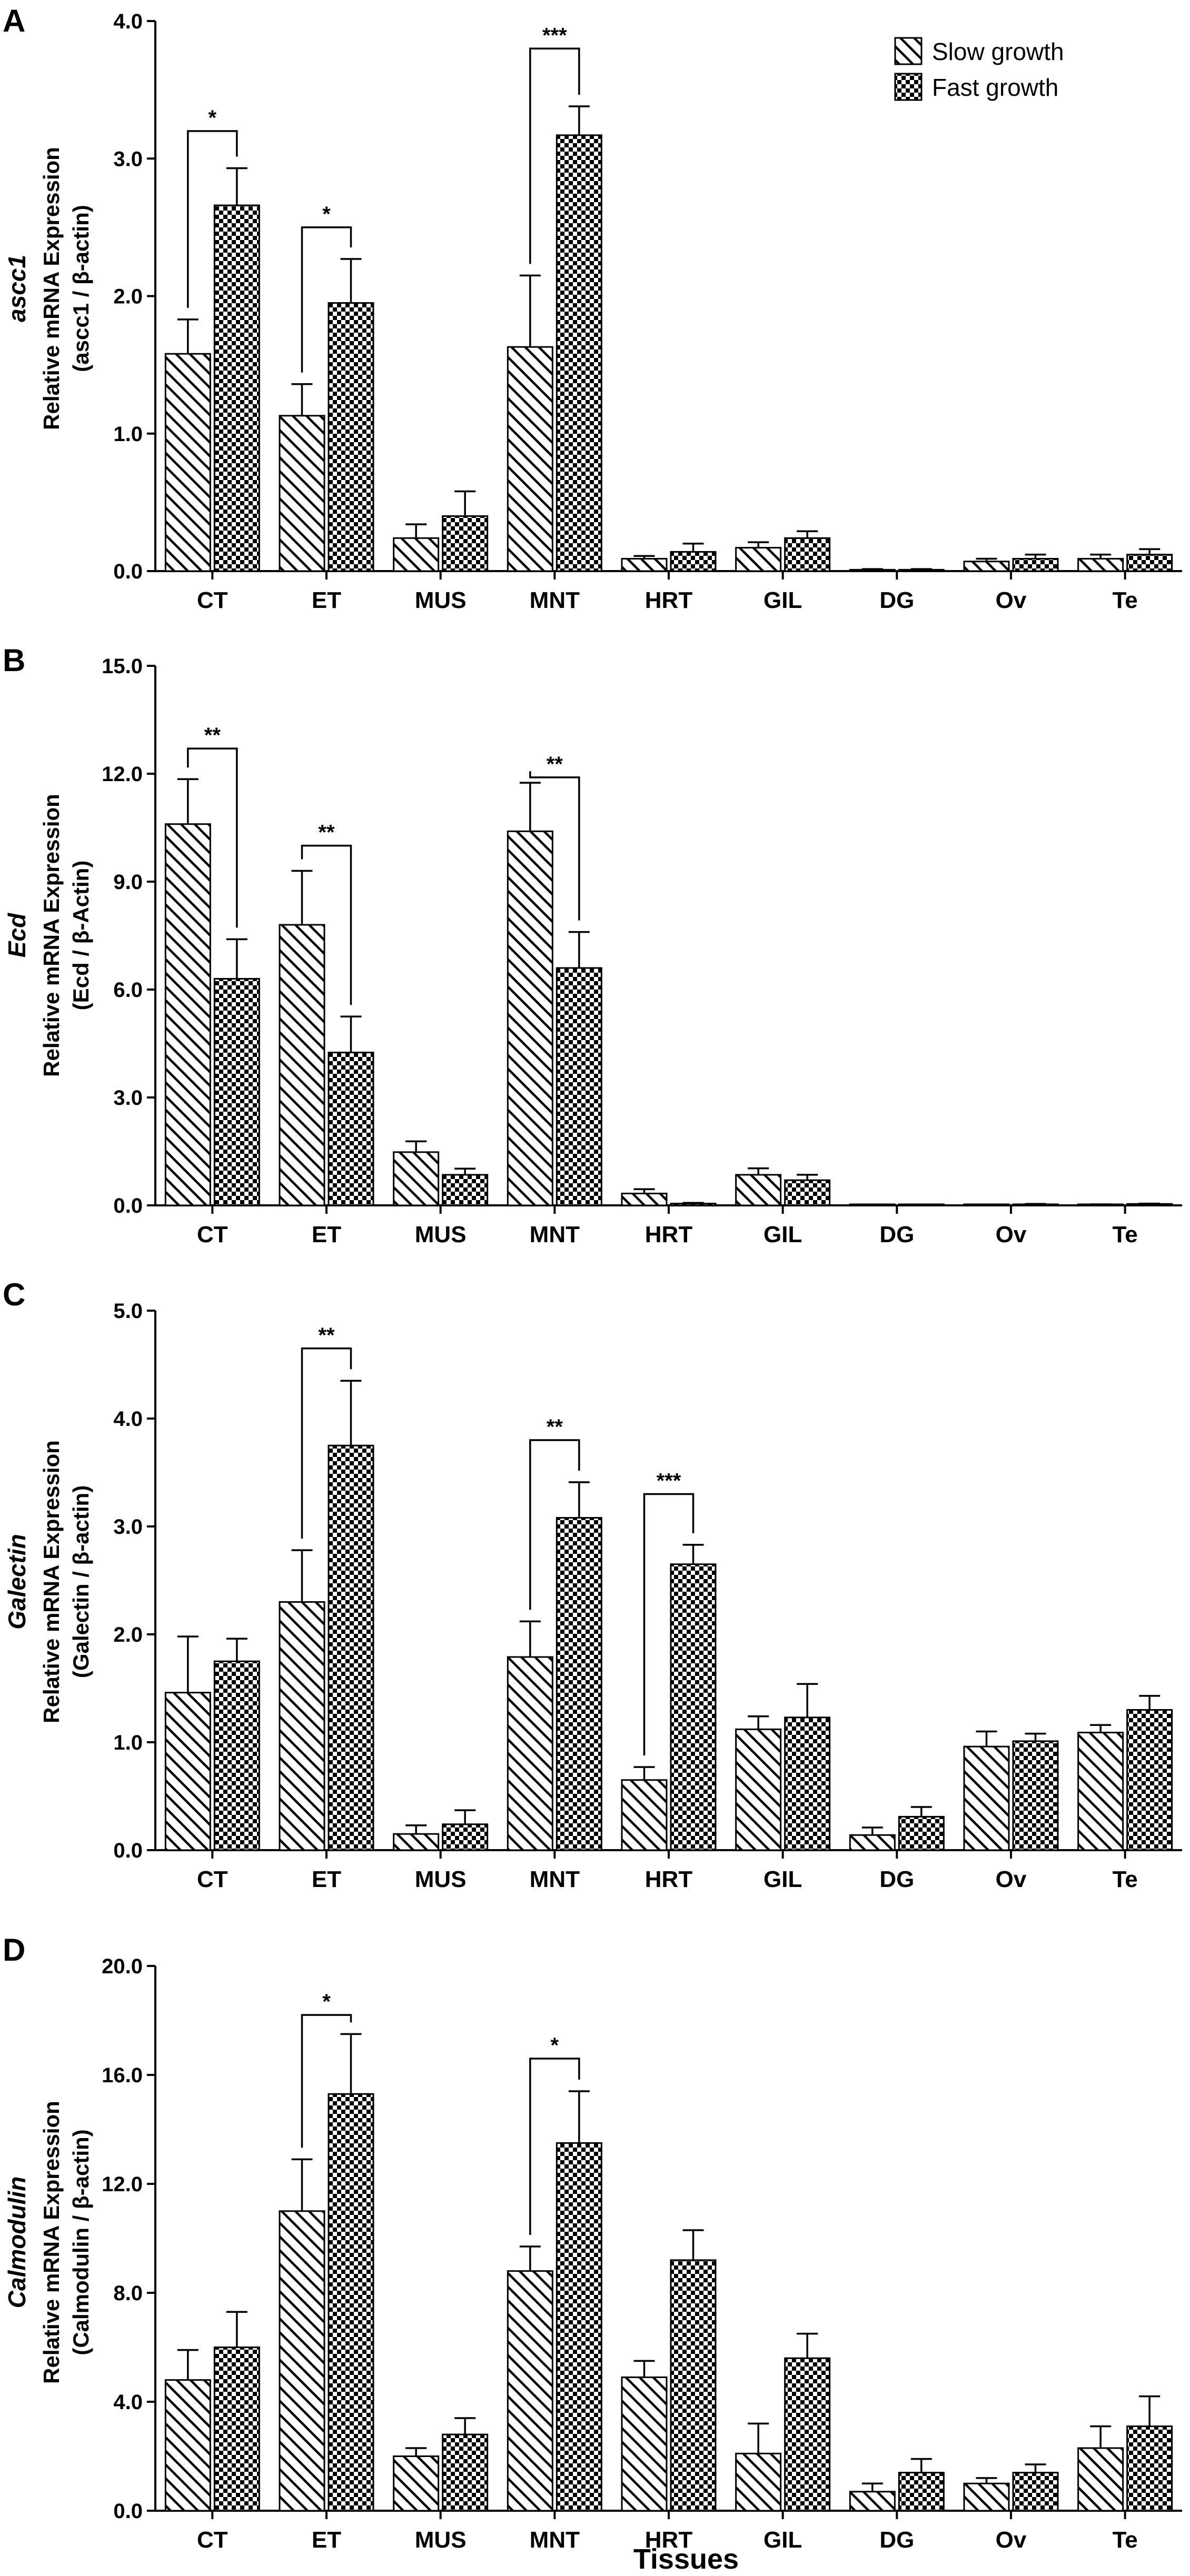  I want to click on y-tick-label: 9.0, so click(128, 883).